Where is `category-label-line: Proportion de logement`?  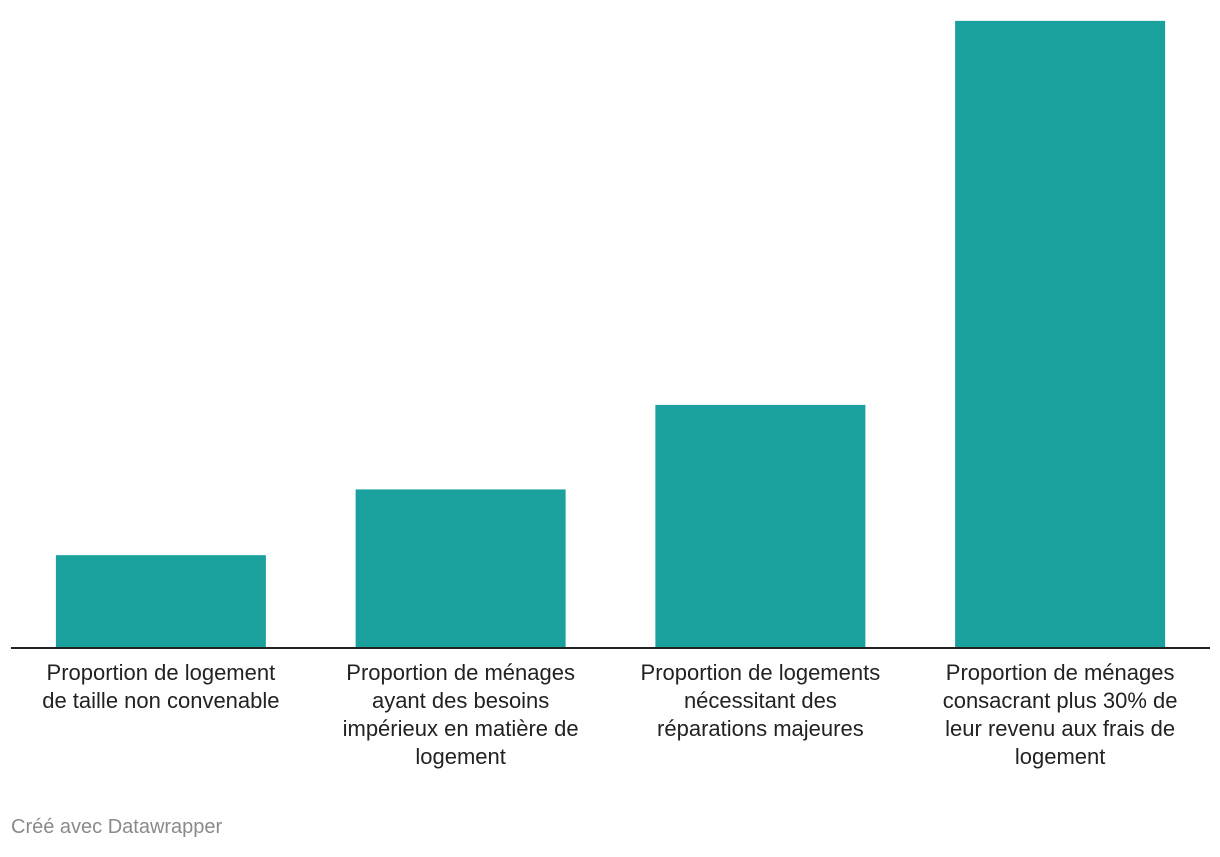 category-label-line: Proportion de logement is located at coordinates (161, 672).